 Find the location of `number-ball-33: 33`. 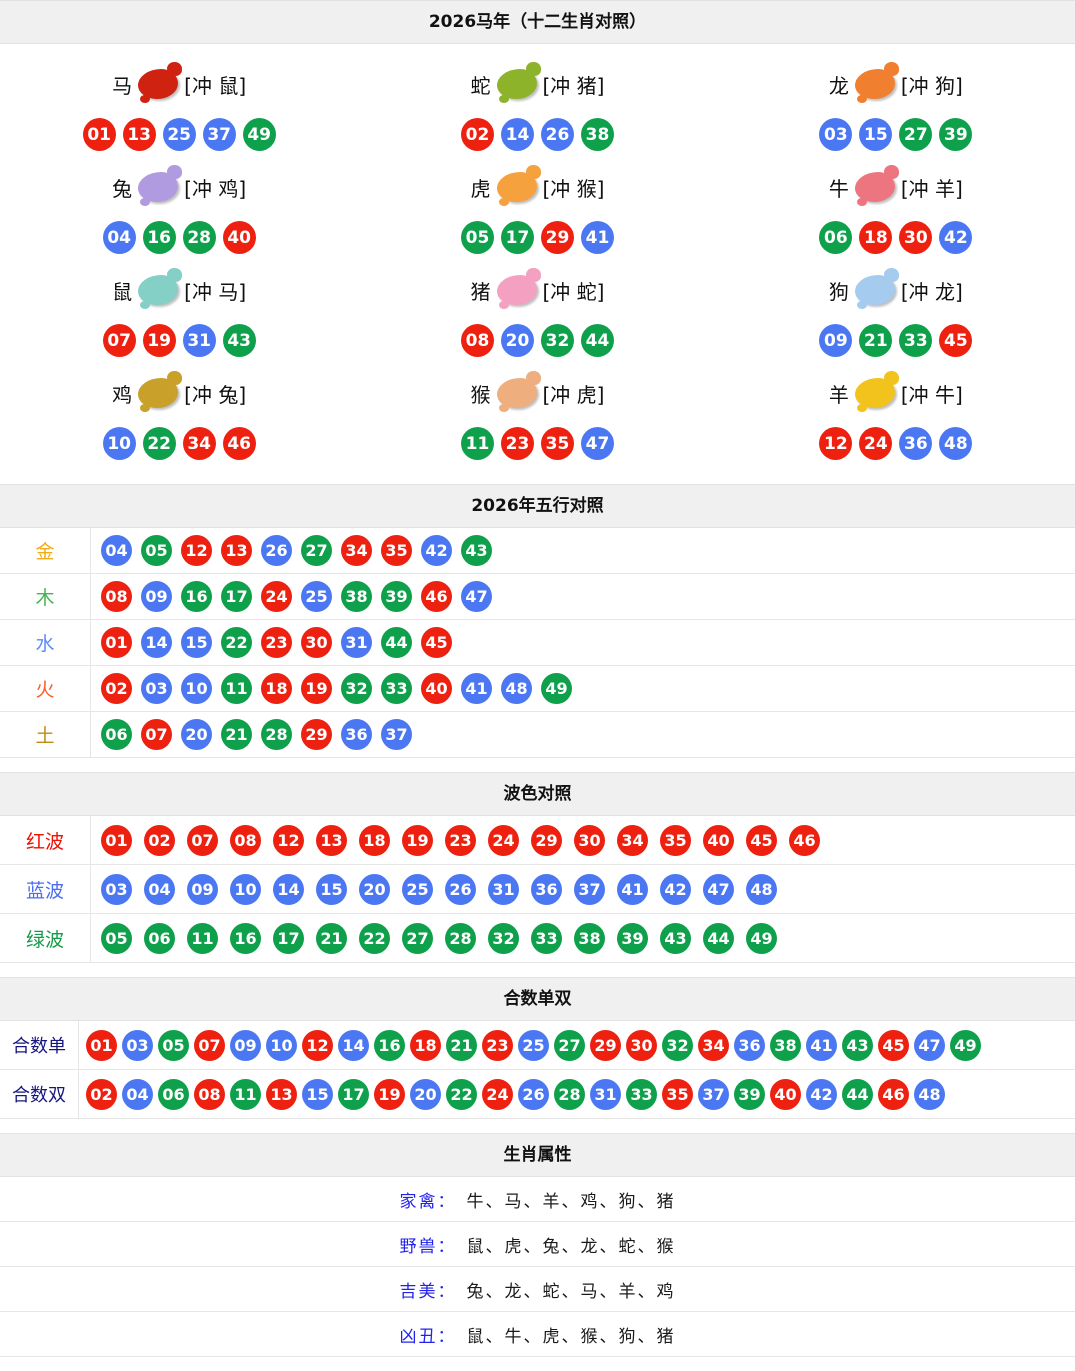

number-ball-33: 33 is located at coordinates (641, 1094).